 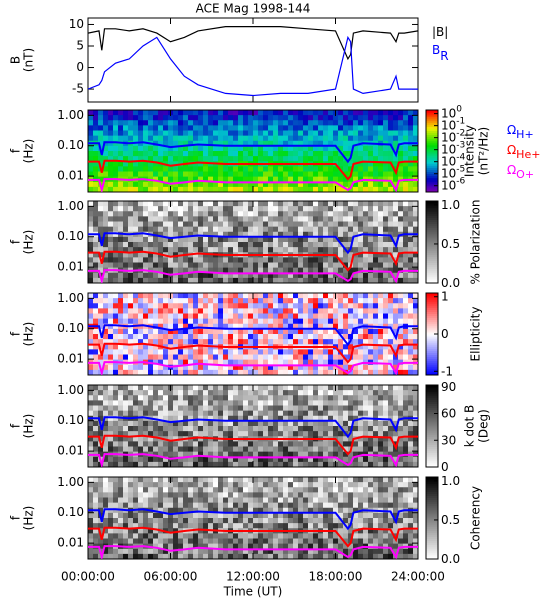 What do you see at coordinates (432, 181) in the screenshot?
I see `colorbar-cell` at bounding box center [432, 181].